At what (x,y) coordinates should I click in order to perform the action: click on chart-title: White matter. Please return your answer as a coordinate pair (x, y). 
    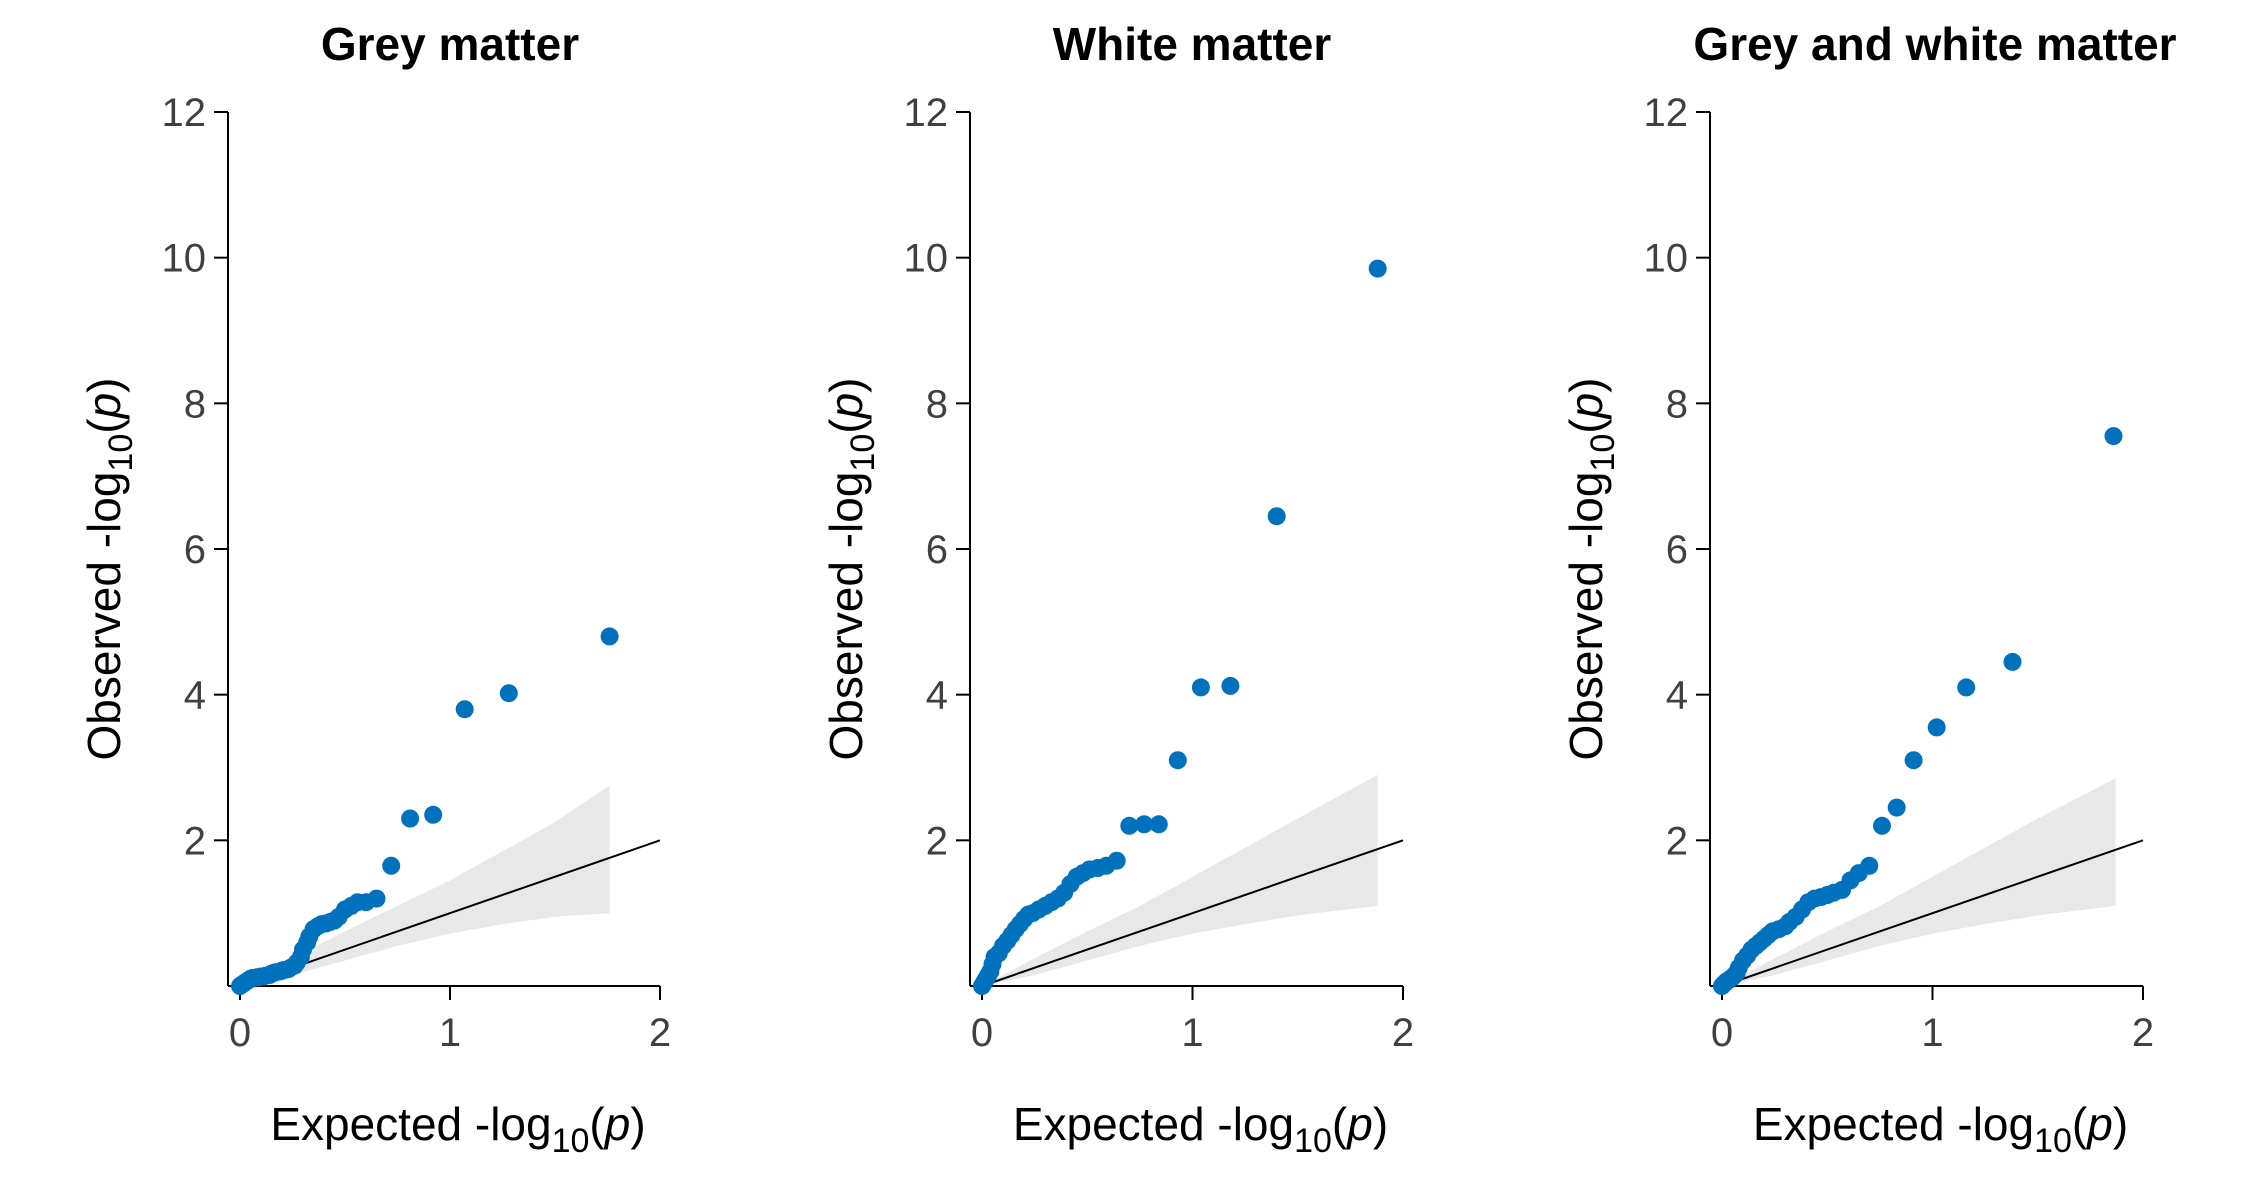
    Looking at the image, I should click on (1192, 44).